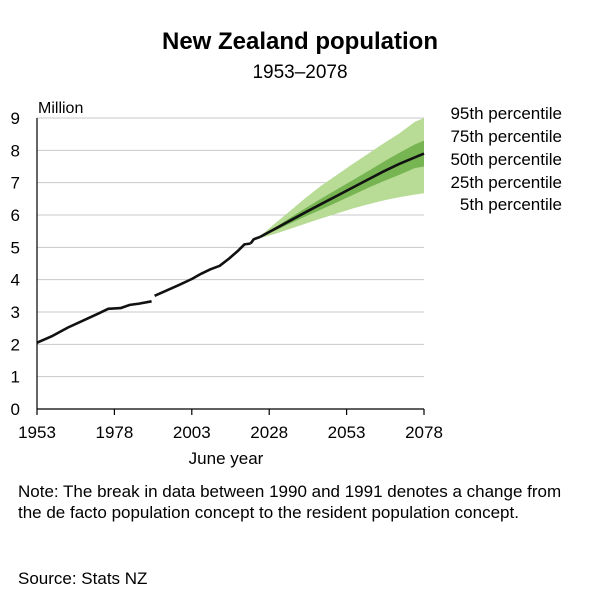 The height and width of the screenshot is (594, 600). What do you see at coordinates (37, 432) in the screenshot?
I see `x-tick-1953: 1953` at bounding box center [37, 432].